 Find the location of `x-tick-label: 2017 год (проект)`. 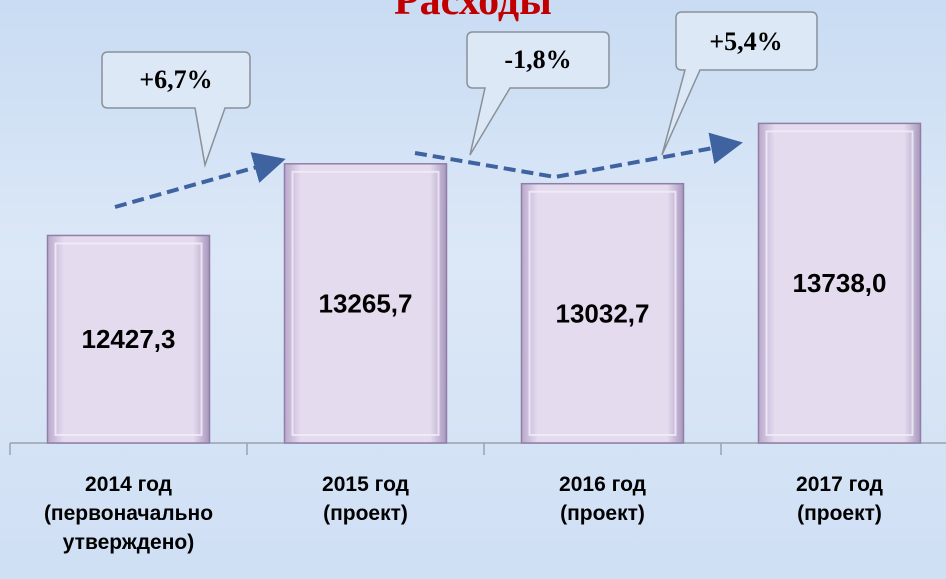

x-tick-label: 2017 год (проект) is located at coordinates (839, 499).